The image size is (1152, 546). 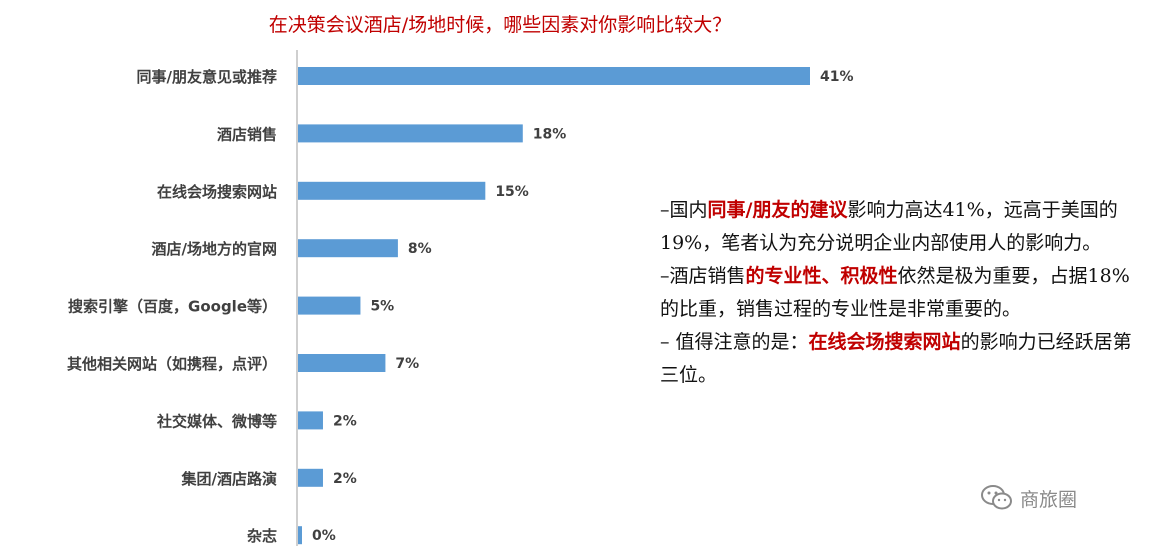 I want to click on category-label: 搜索引擎（百度，Google等）, so click(x=172, y=307).